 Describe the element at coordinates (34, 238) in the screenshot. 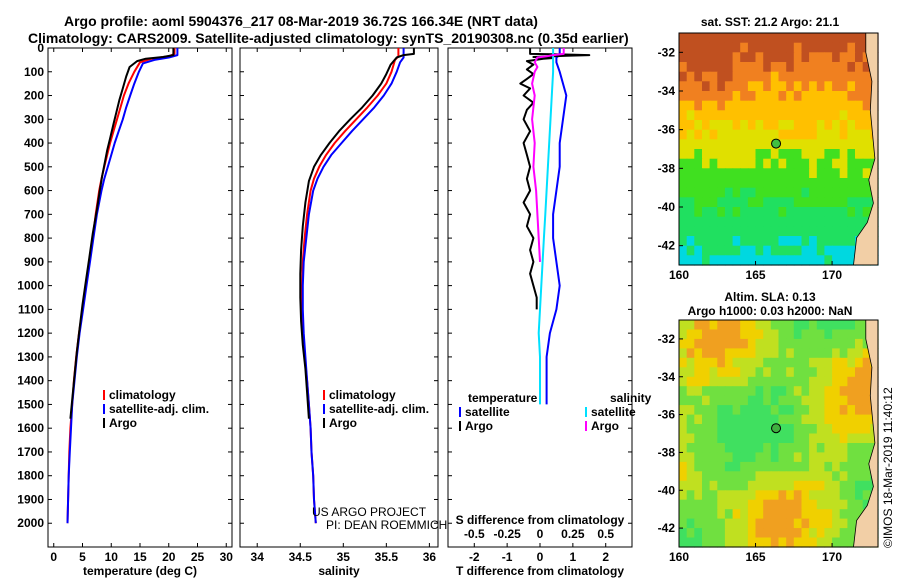

I see `y-tick-label: 800` at that location.